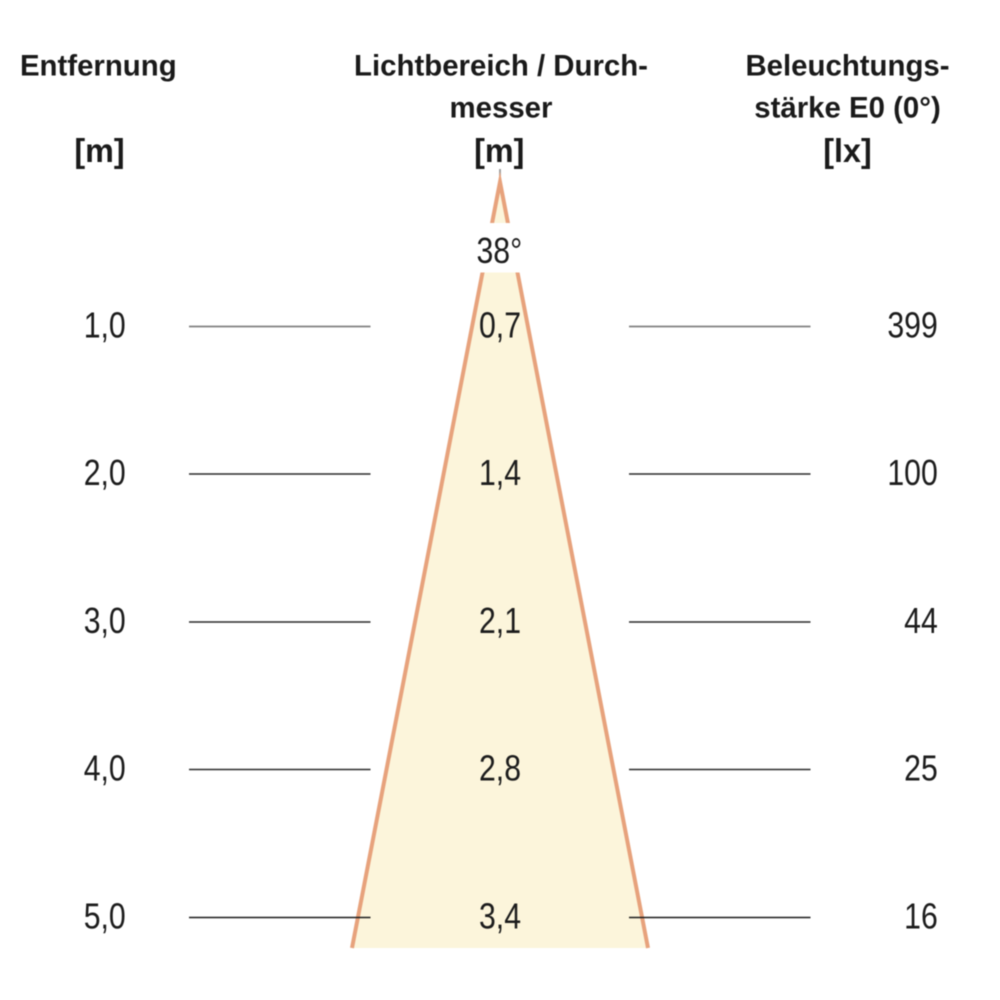  Describe the element at coordinates (499, 252) in the screenshot. I see `svg-text: 38°` at that location.